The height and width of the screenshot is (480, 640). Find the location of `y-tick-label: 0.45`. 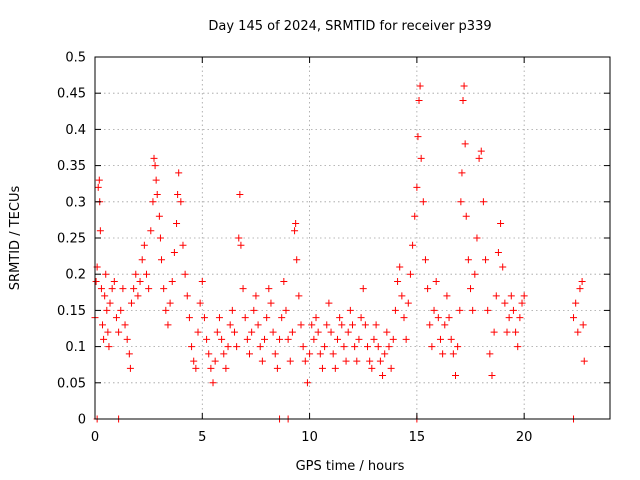

y-tick-label: 0.45 is located at coordinates (71, 94).